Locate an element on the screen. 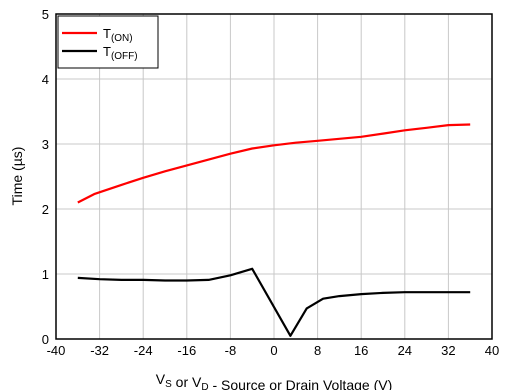  y-tick-label: 3 is located at coordinates (45, 144).